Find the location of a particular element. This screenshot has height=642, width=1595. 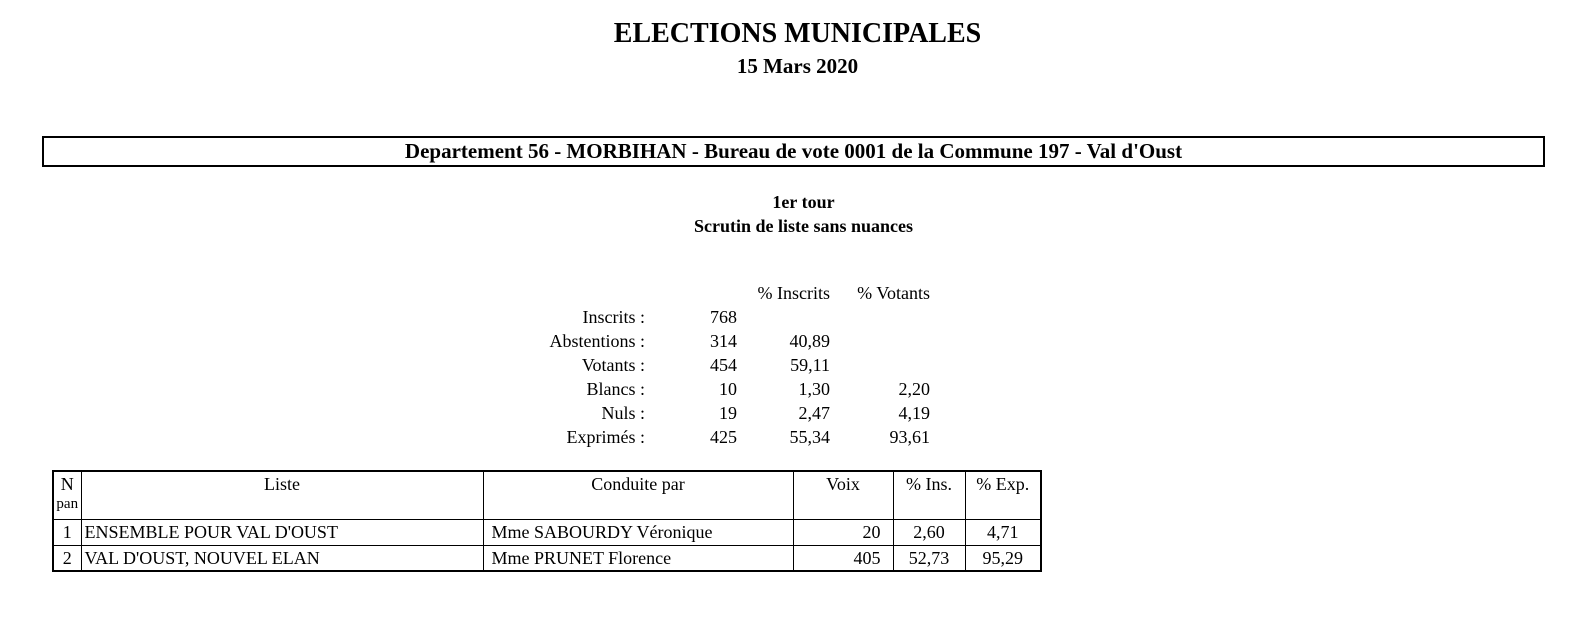

stats-count: 19 is located at coordinates (728, 413).